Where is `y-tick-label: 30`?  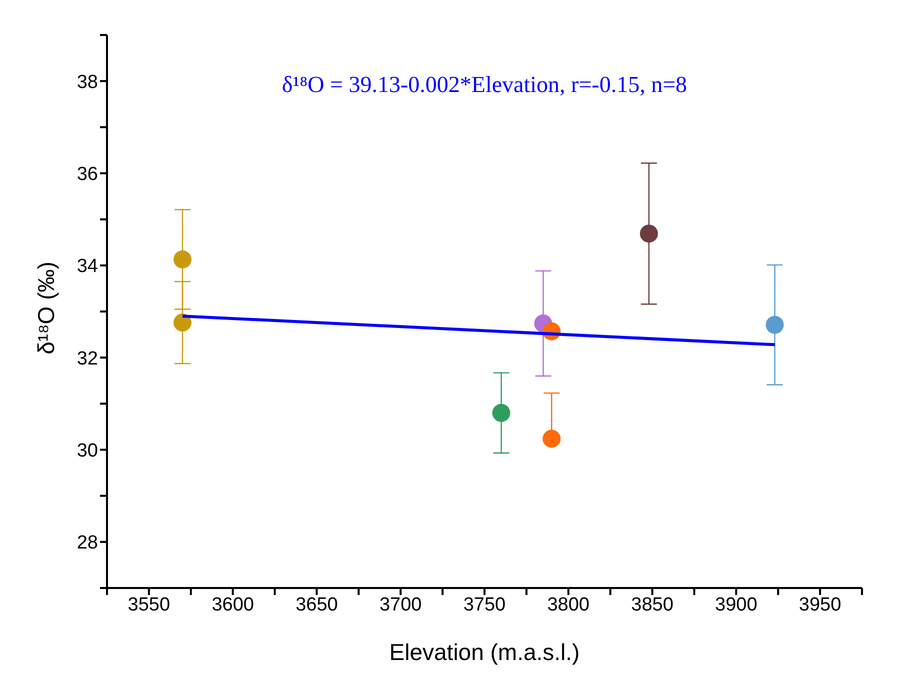
y-tick-label: 30 is located at coordinates (87, 451).